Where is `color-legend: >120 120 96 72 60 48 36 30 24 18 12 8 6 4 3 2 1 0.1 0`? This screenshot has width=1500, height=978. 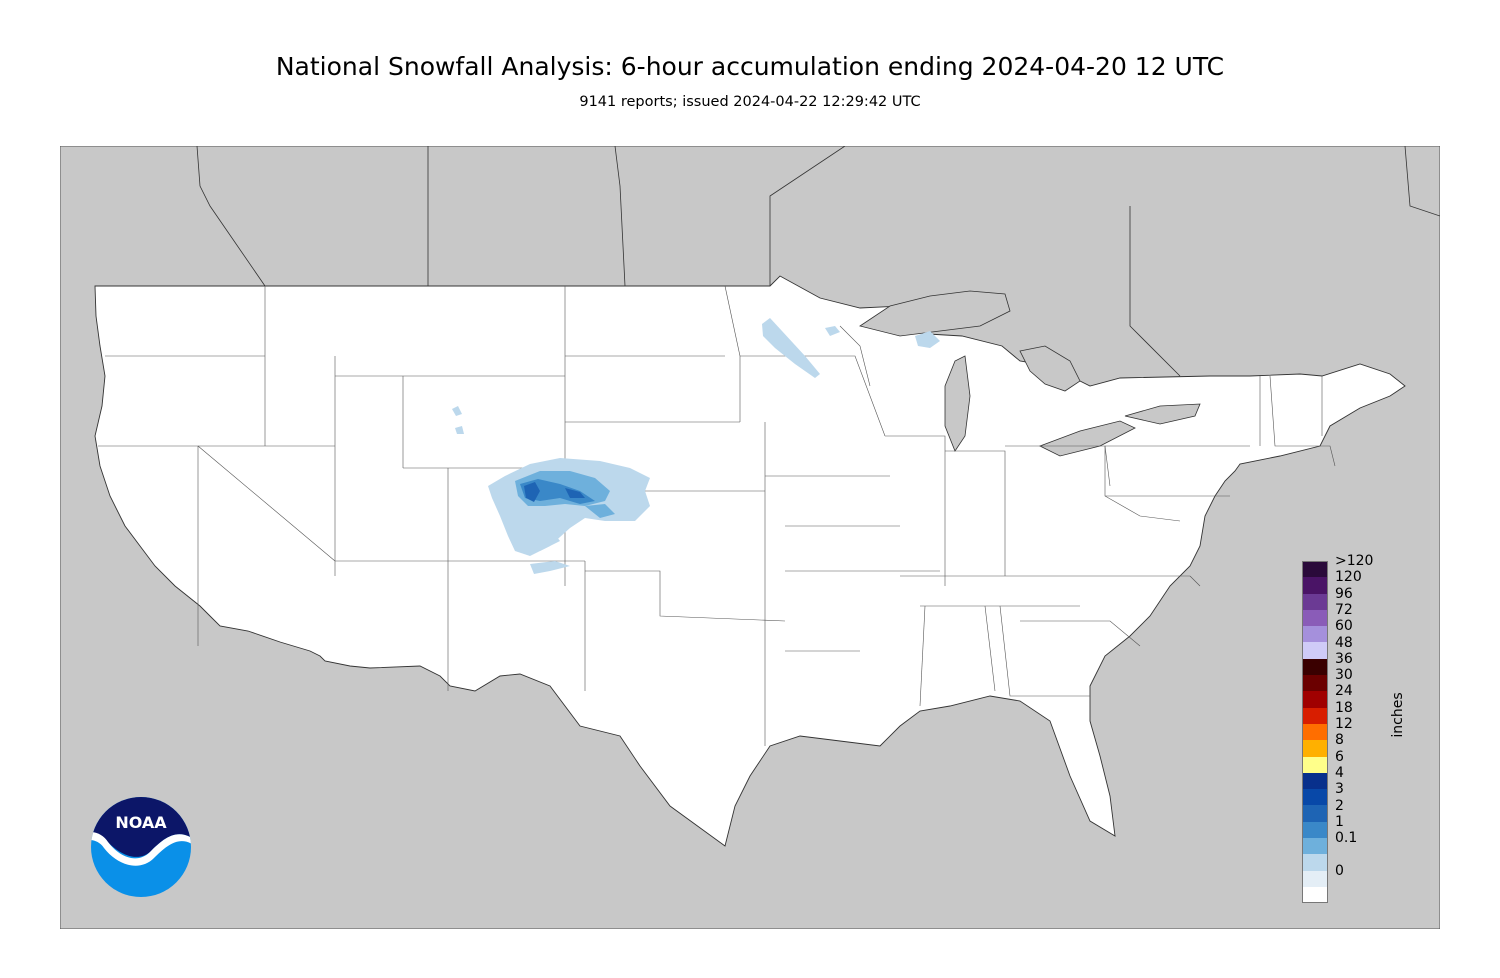 color-legend: >120 120 96 72 60 48 36 30 24 18 12 8 6 4 3 2 1 0.1 0 is located at coordinates (1342, 729).